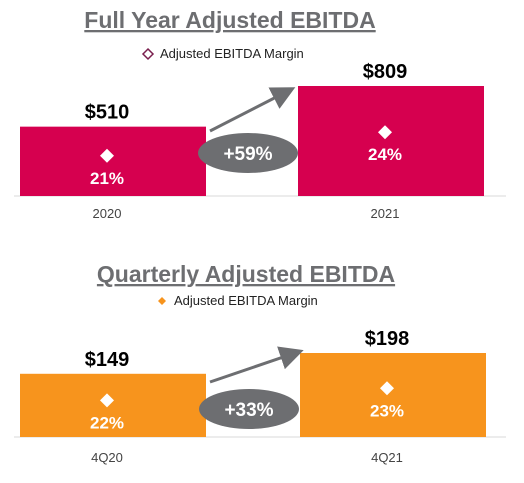 This screenshot has height=483, width=524. What do you see at coordinates (107, 422) in the screenshot?
I see `quarterly-margin-label-4Q20: 22%` at bounding box center [107, 422].